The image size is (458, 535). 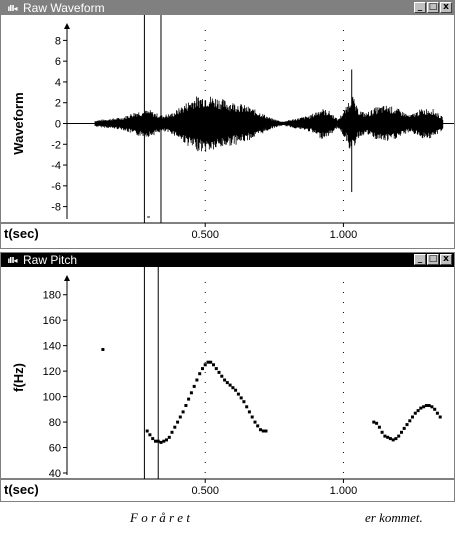 What do you see at coordinates (52, 296) in the screenshot?
I see `y-tick-label: 180` at bounding box center [52, 296].